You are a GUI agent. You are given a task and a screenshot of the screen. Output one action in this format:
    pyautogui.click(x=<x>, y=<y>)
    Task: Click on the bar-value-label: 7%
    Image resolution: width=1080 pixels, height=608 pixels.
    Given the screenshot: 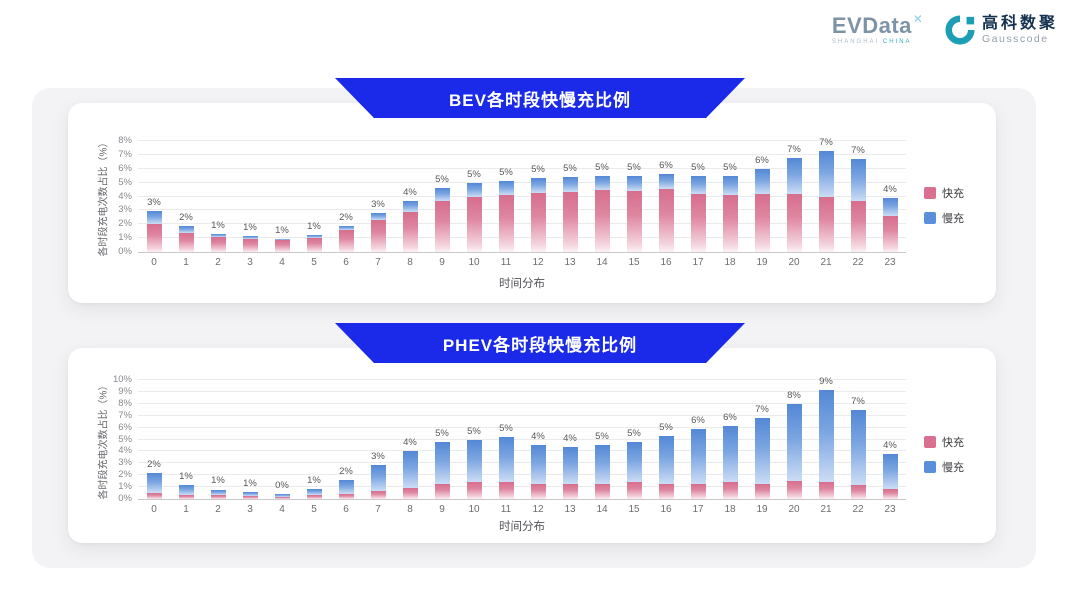 What is the action you would take?
    pyautogui.click(x=826, y=142)
    